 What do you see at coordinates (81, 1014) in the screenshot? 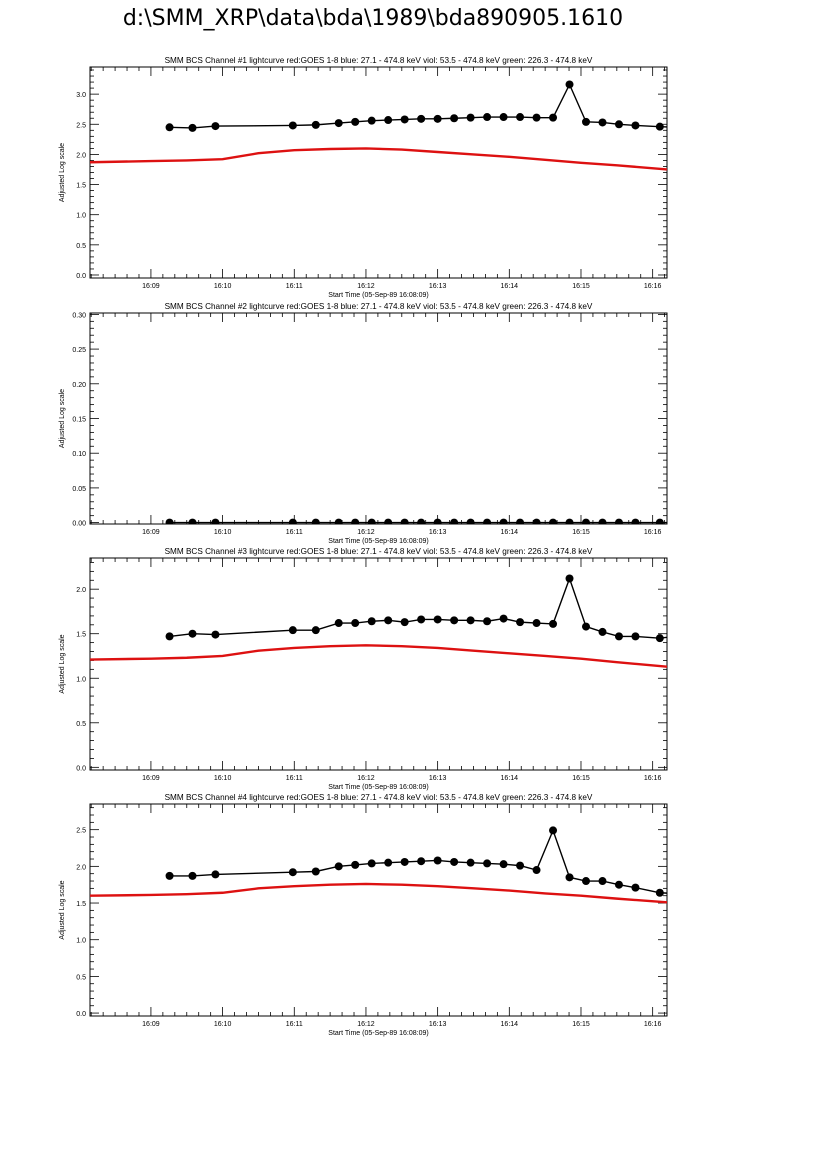
I see `y-tick-label: 0.0` at bounding box center [81, 1014].